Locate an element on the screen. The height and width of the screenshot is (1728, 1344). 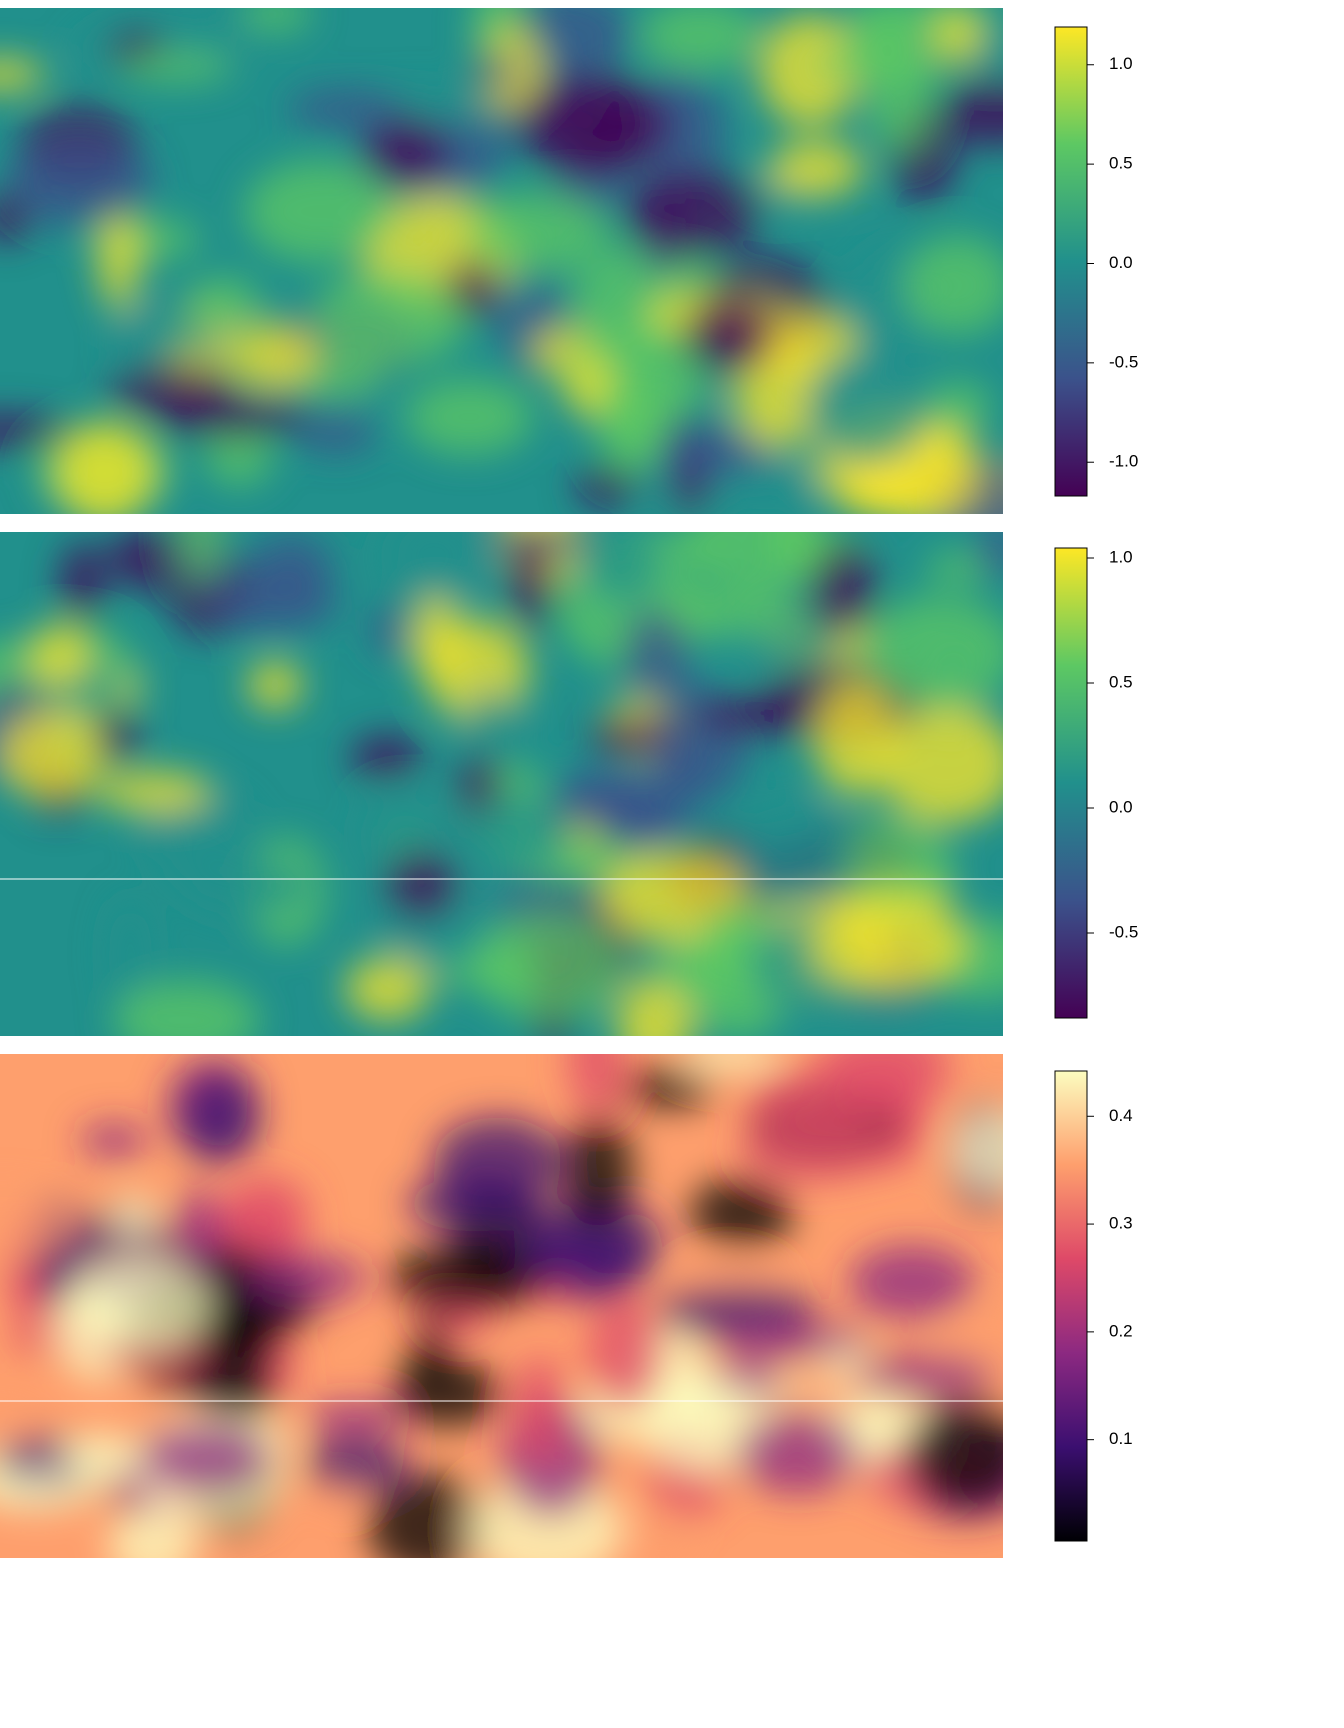
colorbar-tick-label: -1.0 is located at coordinates (1123, 461).